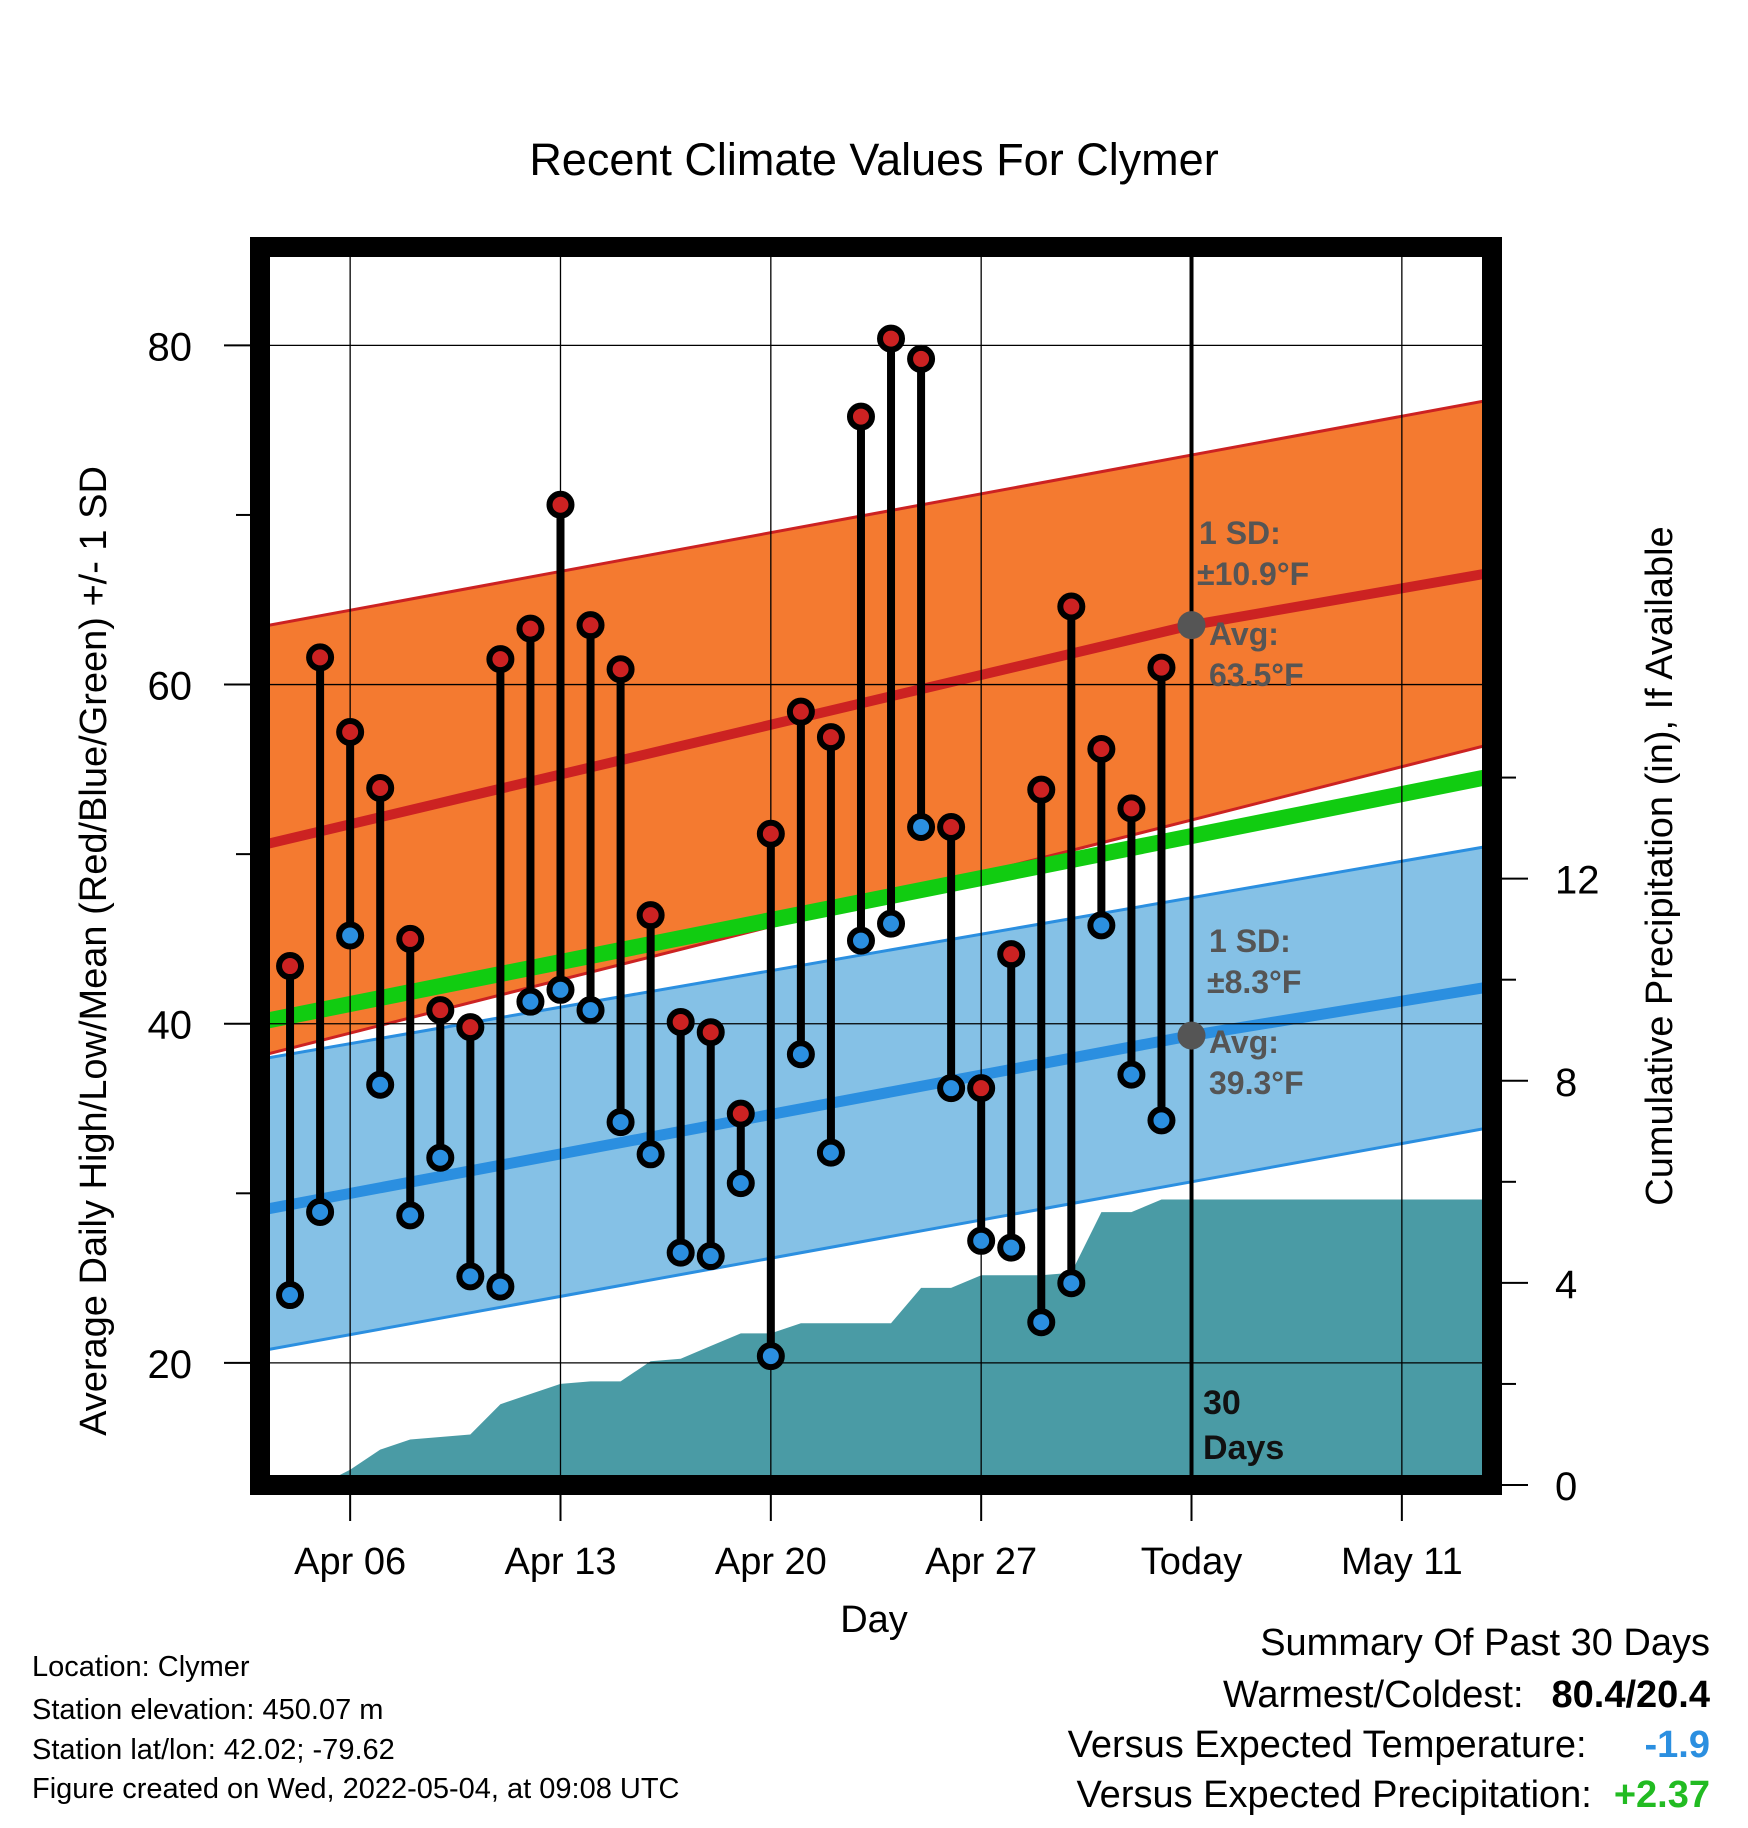  I want to click on location-text: Location: Clymer, so click(141, 1667).